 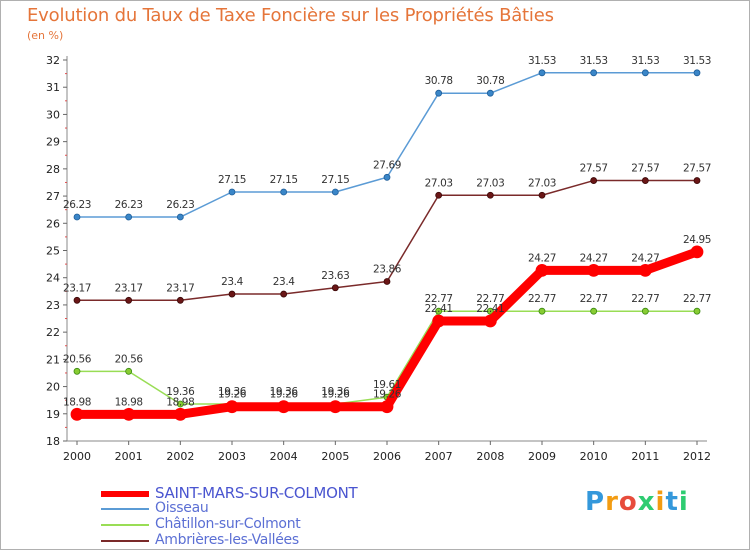 I want to click on legend-label: SAINT-MARS-SUR-COLMONT, so click(x=256, y=493).